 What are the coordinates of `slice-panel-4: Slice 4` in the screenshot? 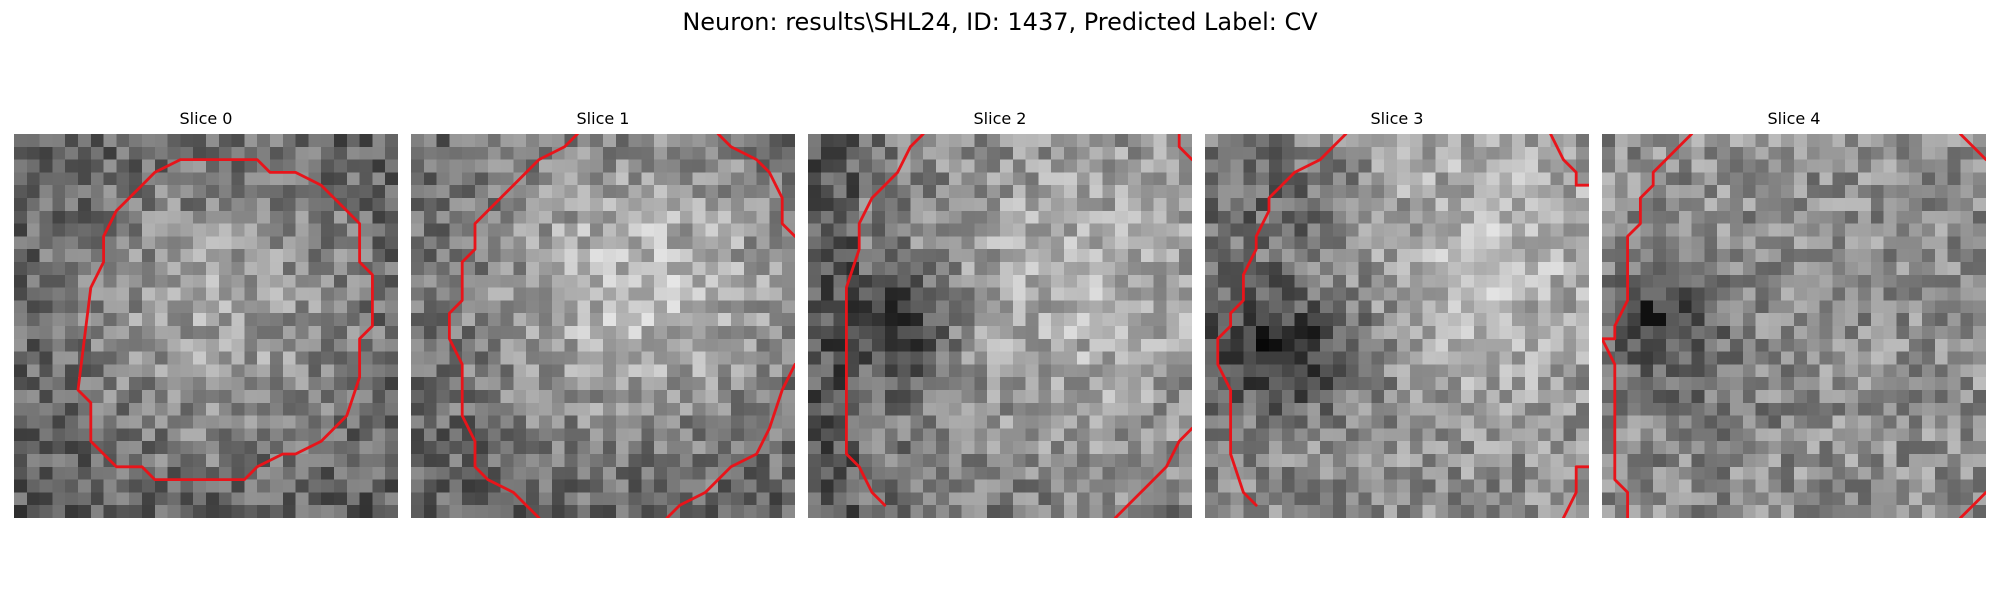 It's located at (1794, 313).